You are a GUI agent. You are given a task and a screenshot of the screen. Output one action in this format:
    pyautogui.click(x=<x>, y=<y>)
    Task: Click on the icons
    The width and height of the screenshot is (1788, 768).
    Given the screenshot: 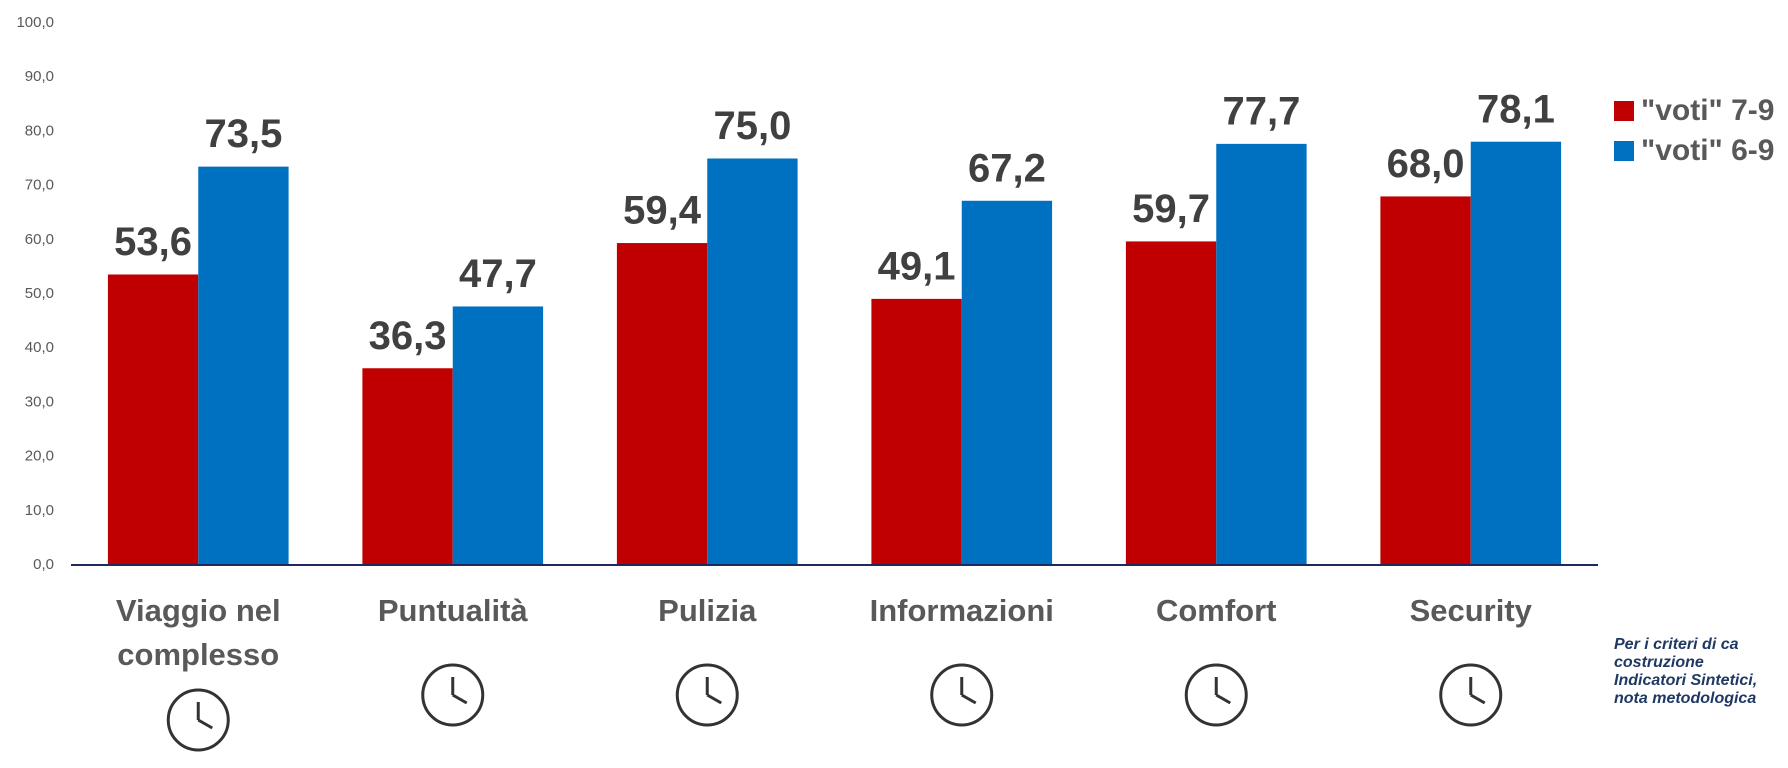 What is the action you would take?
    pyautogui.click(x=834, y=707)
    